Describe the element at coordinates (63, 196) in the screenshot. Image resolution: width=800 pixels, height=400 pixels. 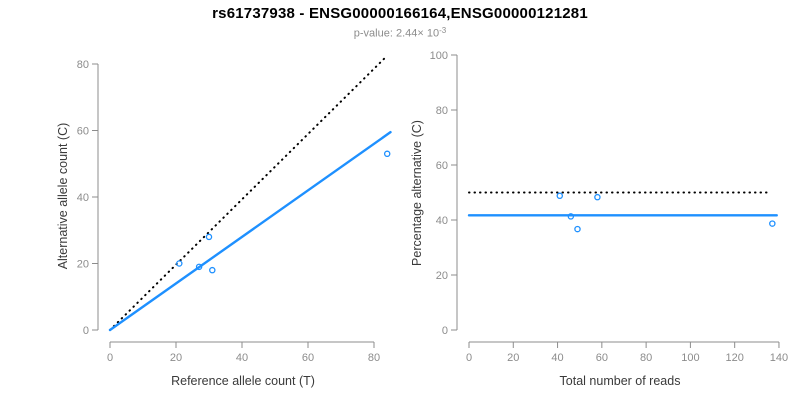
I see `left-y-axis-title: Alternative allele count (C)` at that location.